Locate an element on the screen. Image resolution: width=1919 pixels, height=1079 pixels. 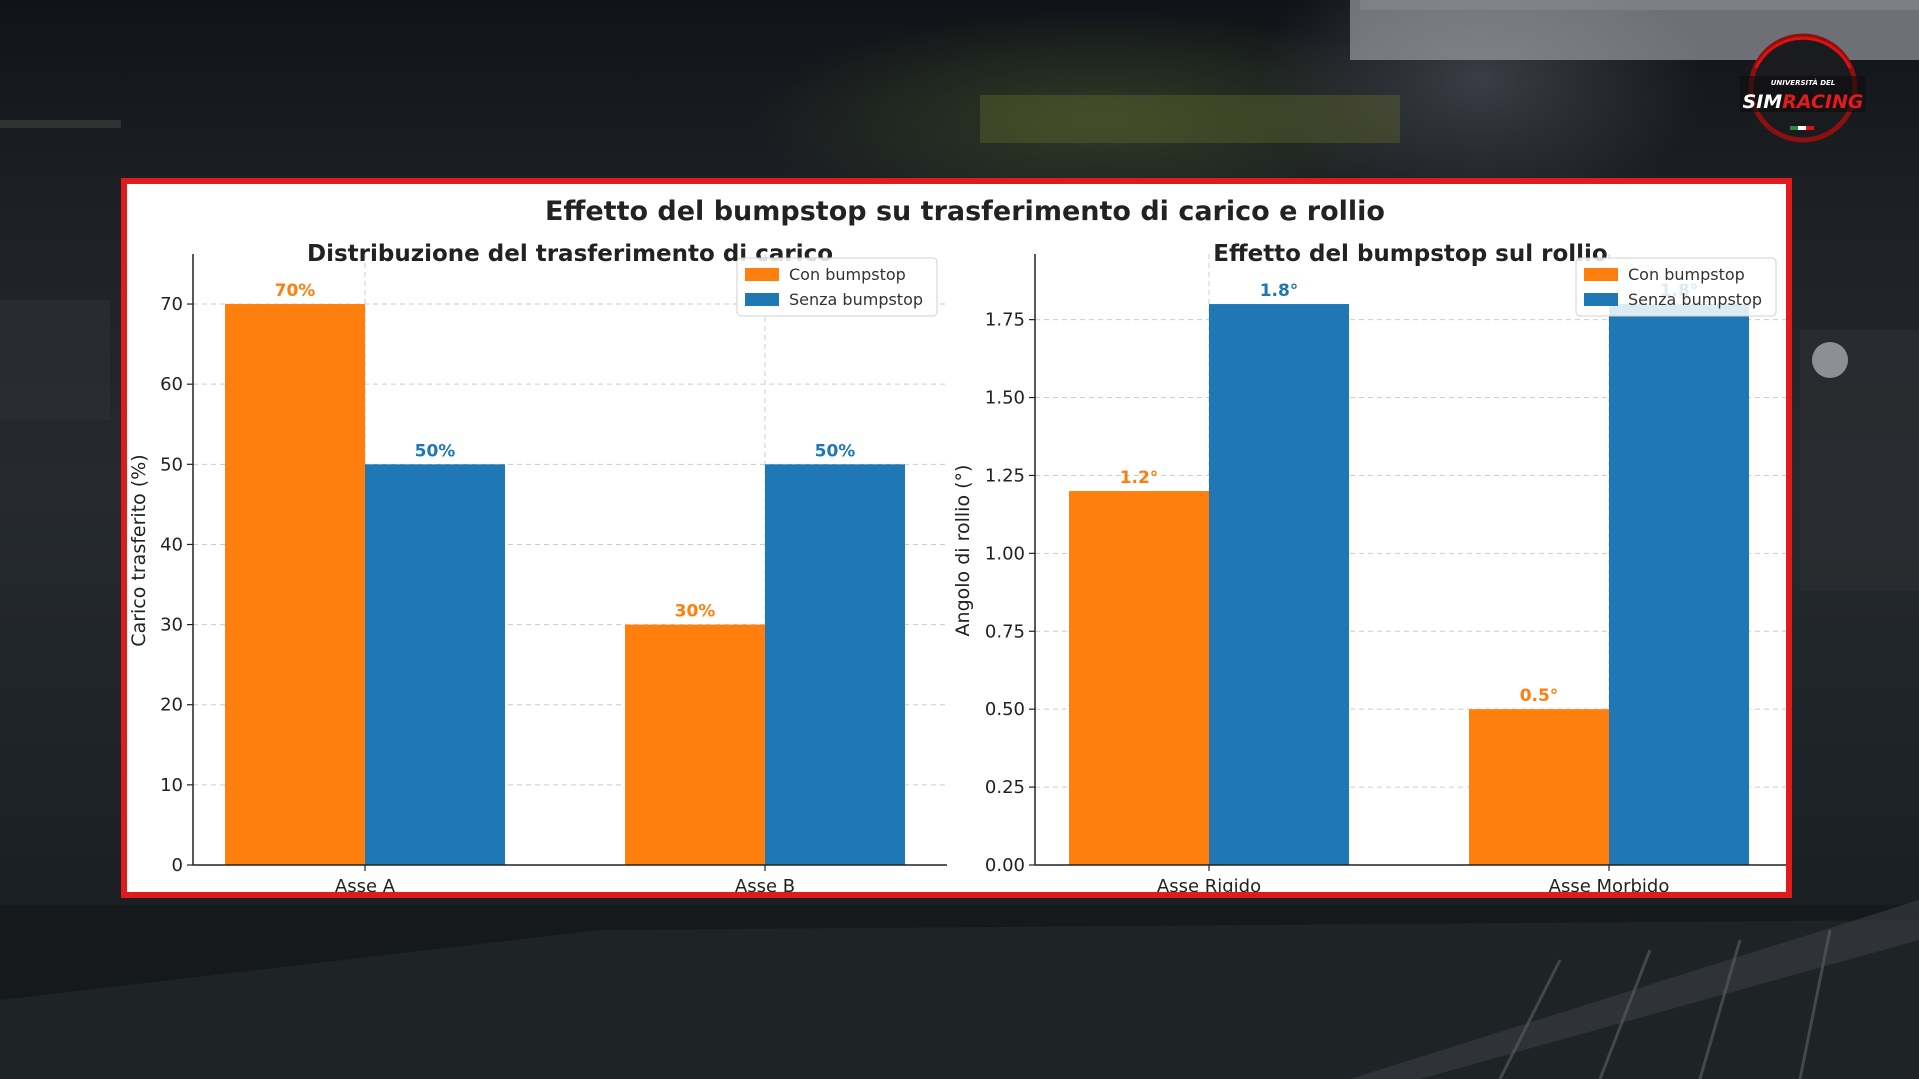
svg-text: SIMRACING is located at coordinates (1803, 102).